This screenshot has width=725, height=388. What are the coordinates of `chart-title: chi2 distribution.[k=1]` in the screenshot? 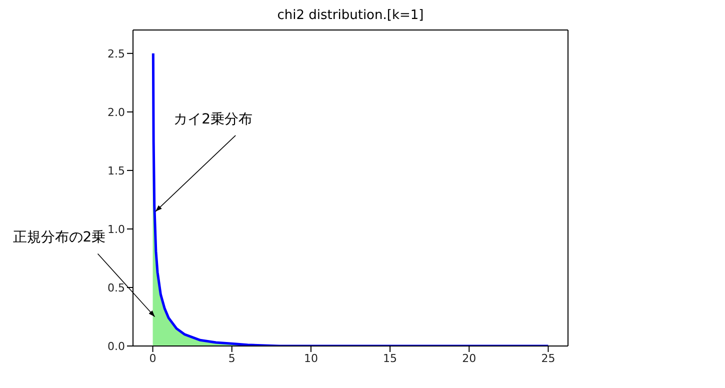 It's located at (350, 15).